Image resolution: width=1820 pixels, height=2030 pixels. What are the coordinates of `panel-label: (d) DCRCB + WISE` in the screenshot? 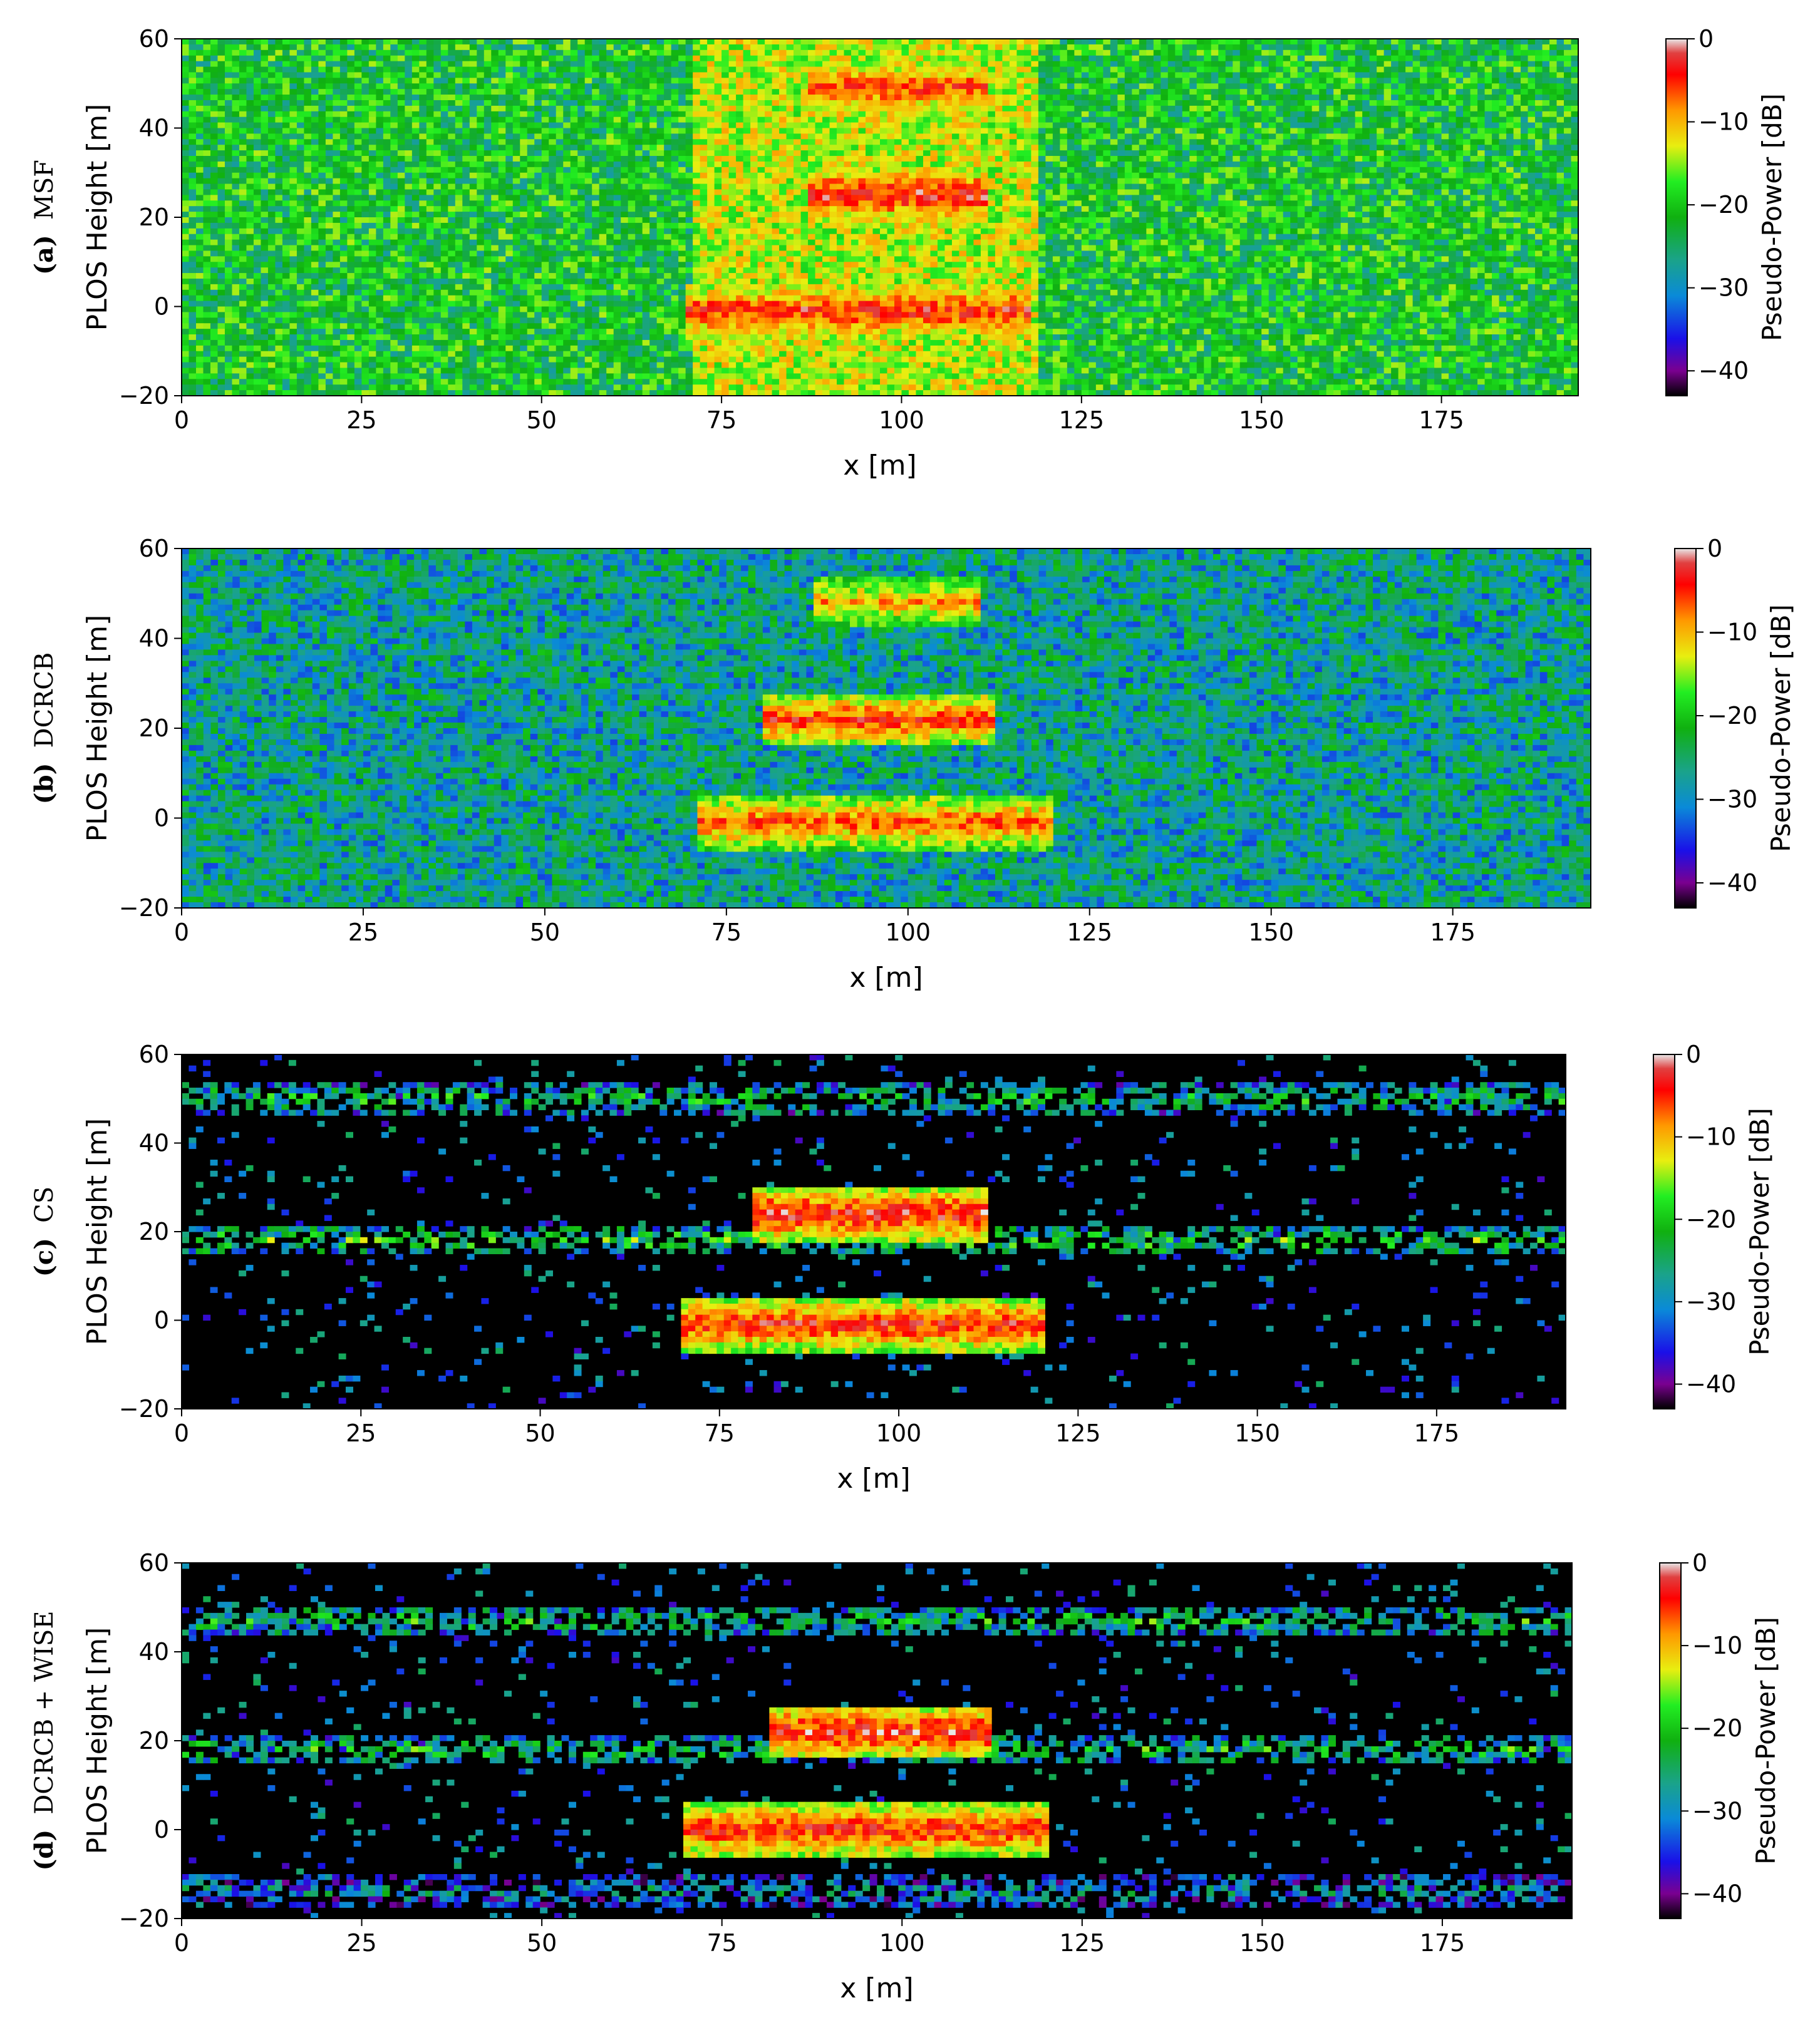 It's located at (44, 1740).